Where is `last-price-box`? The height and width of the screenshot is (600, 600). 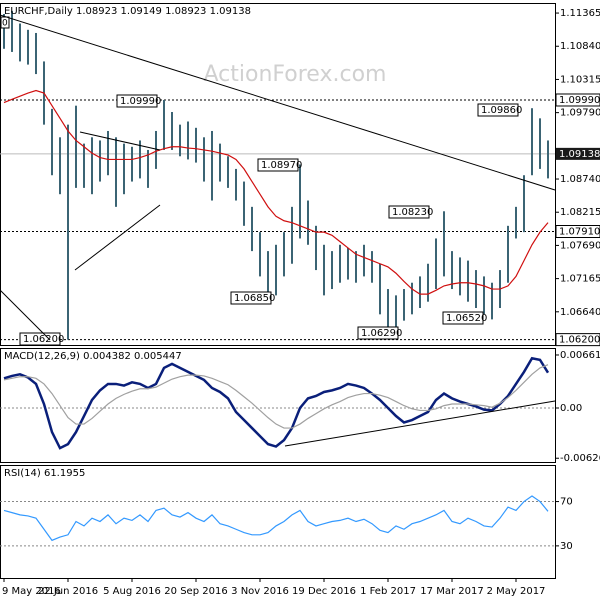 last-price-box is located at coordinates (578, 153).